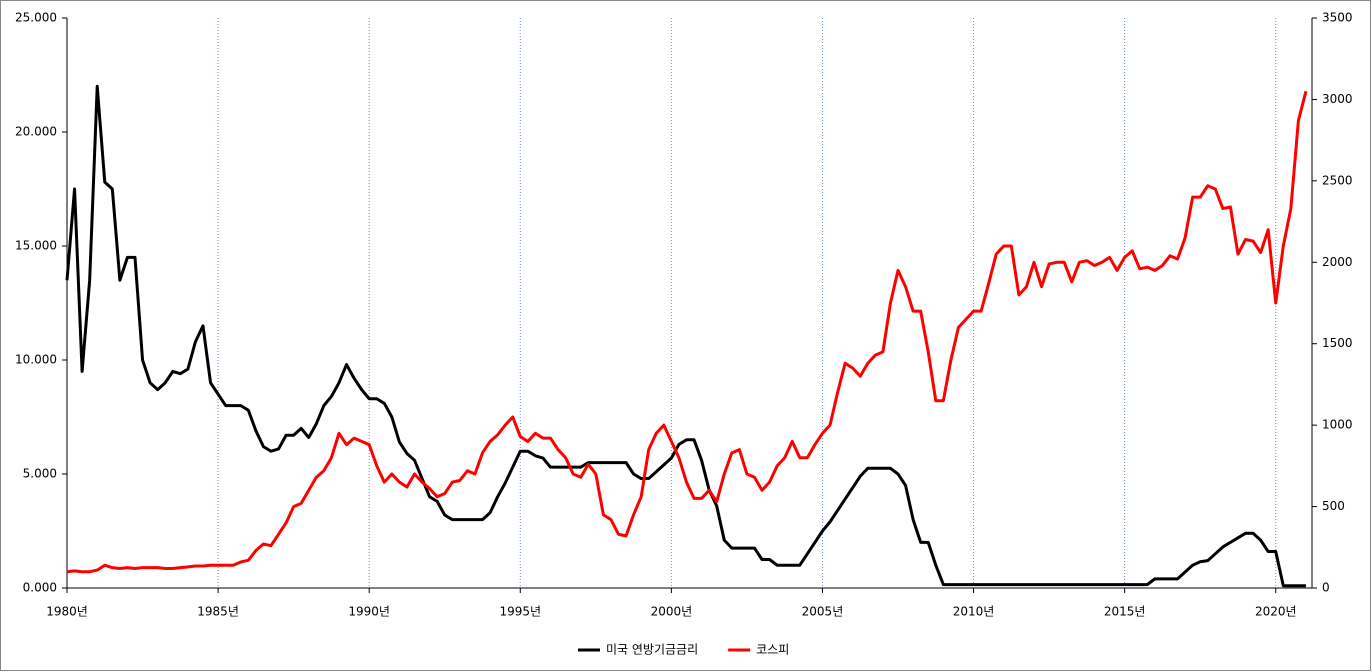 Image resolution: width=1372 pixels, height=672 pixels. I want to click on y-tick-label: 10.000, so click(36, 360).